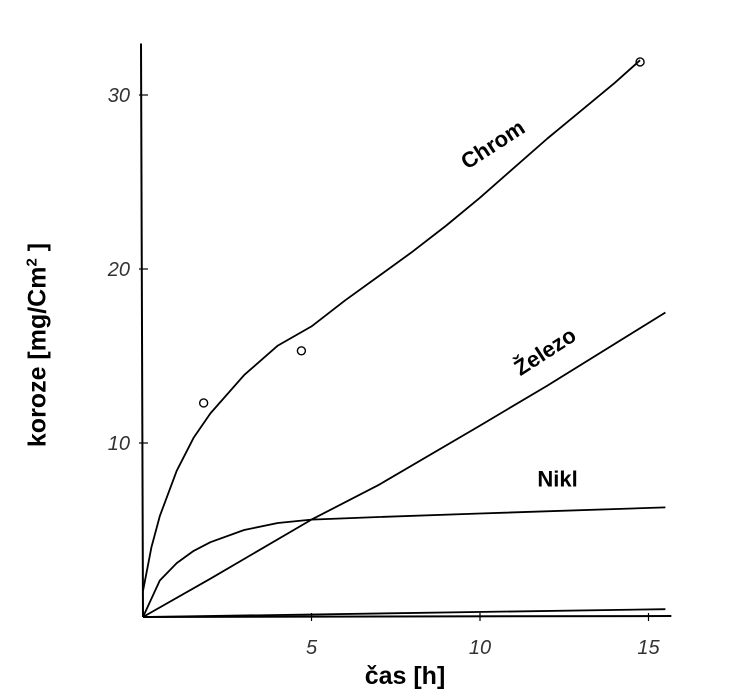 The height and width of the screenshot is (695, 739). I want to click on y-tick-label: 20, so click(118, 270).